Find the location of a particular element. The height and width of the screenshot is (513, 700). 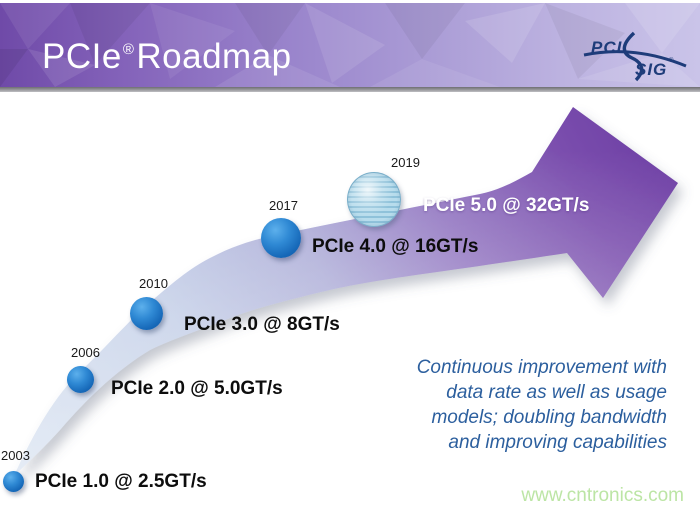

milestone-dot-2010 is located at coordinates (146, 313).